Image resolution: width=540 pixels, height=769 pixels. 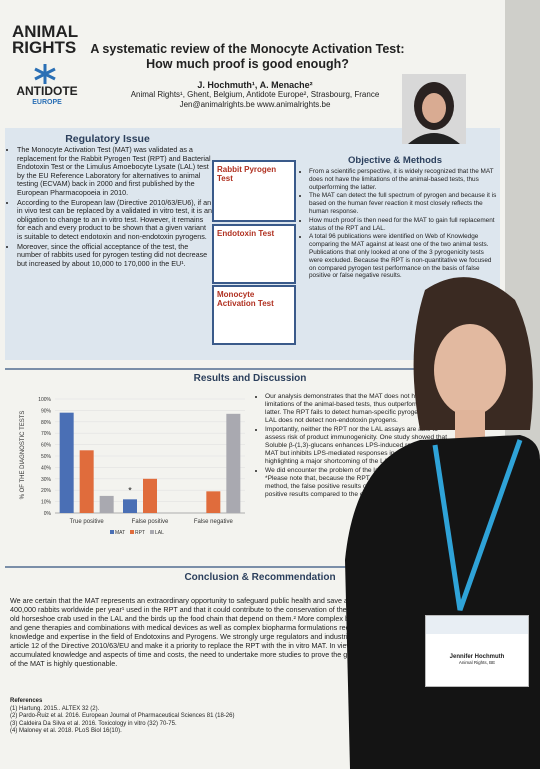 I want to click on test-label: Rabbit Pyrogen Test, so click(x=247, y=174).